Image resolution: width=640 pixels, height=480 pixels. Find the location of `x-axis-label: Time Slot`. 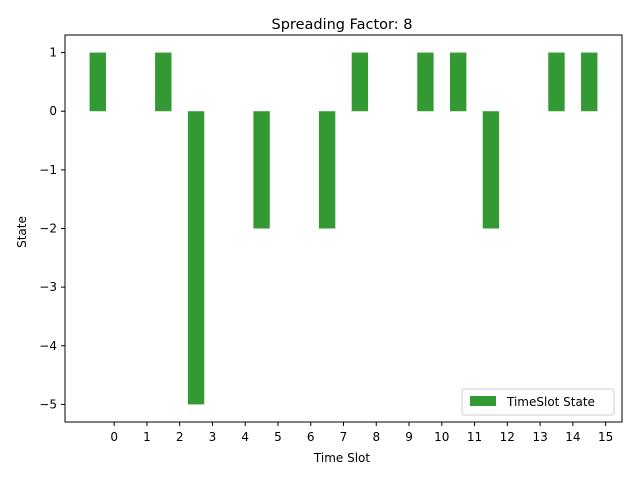

x-axis-label: Time Slot is located at coordinates (341, 458).